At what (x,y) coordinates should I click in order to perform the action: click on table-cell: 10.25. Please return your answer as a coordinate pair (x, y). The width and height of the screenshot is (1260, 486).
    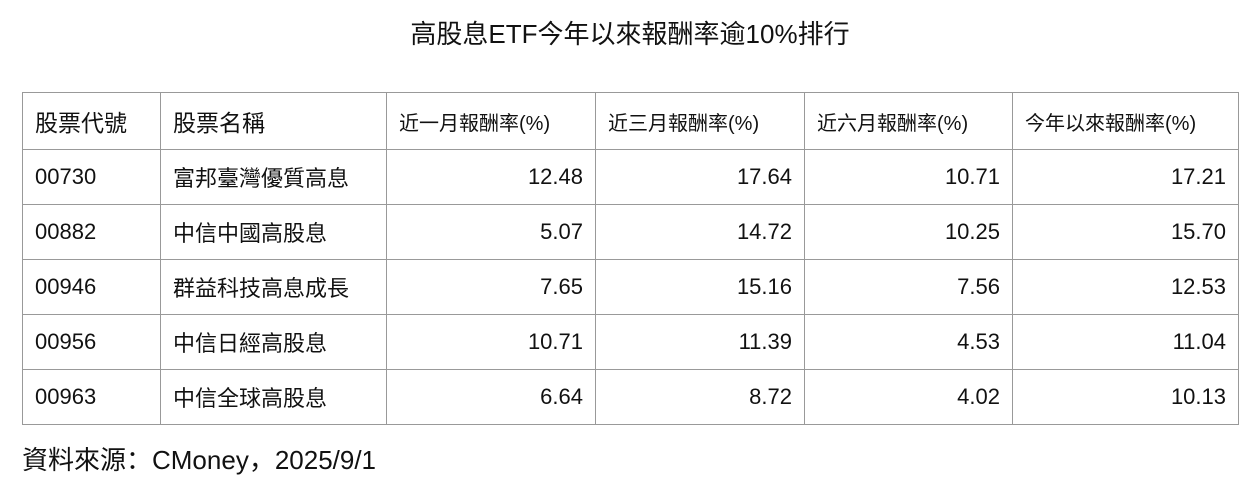
    Looking at the image, I should click on (908, 232).